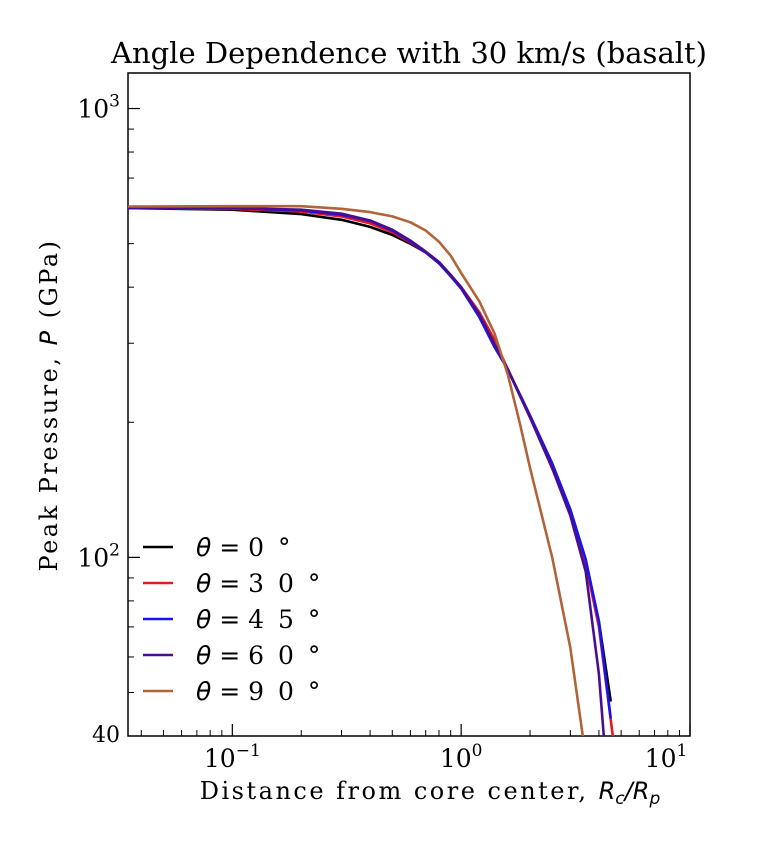 The width and height of the screenshot is (763, 845). I want to click on y-tick-label: 103, so click(98, 108).